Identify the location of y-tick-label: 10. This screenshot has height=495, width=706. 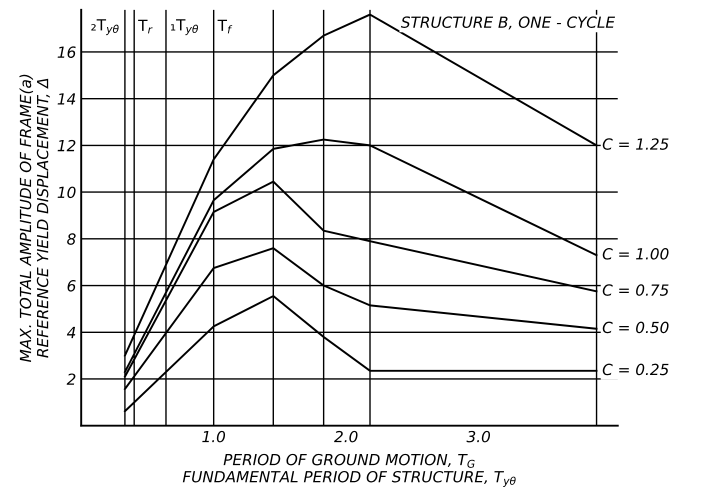
(67, 192).